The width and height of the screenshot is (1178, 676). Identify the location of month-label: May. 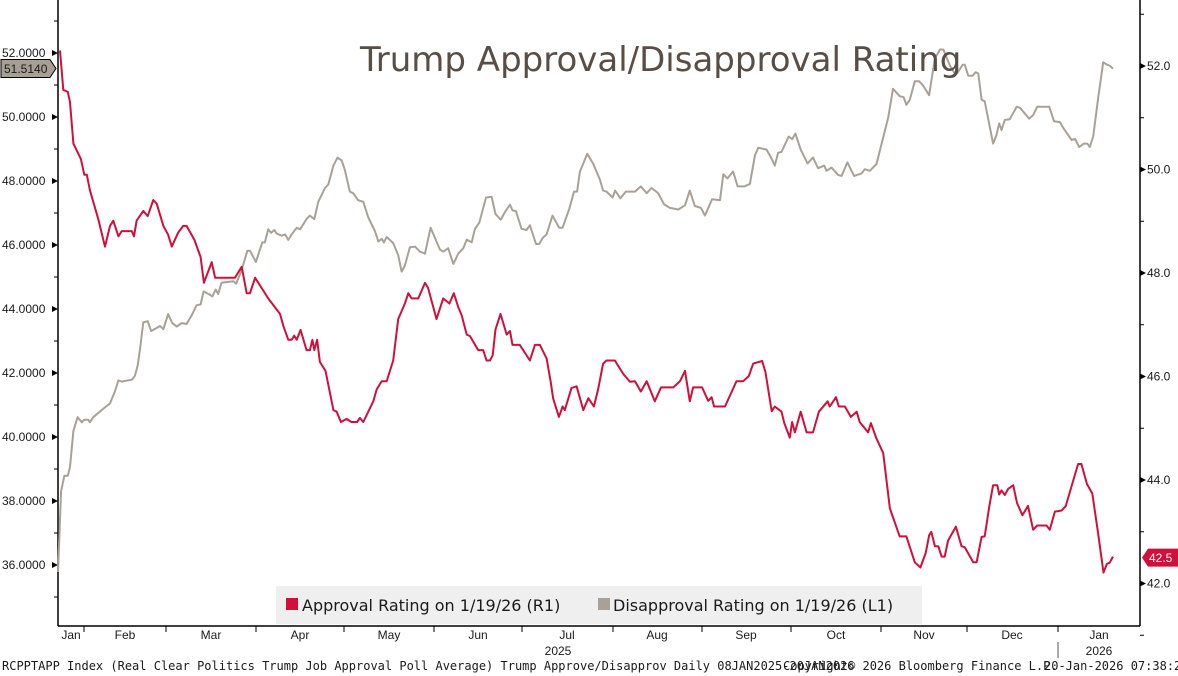
(389, 635).